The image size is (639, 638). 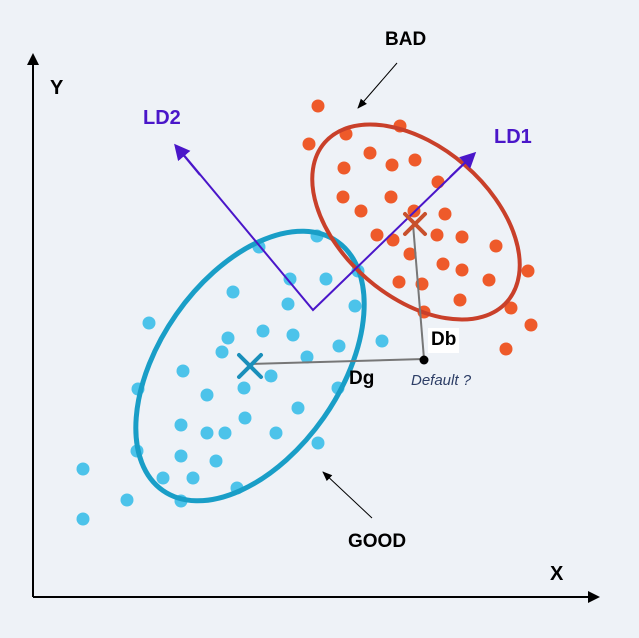 What do you see at coordinates (377, 85) in the screenshot?
I see `bad-pointer-arrow` at bounding box center [377, 85].